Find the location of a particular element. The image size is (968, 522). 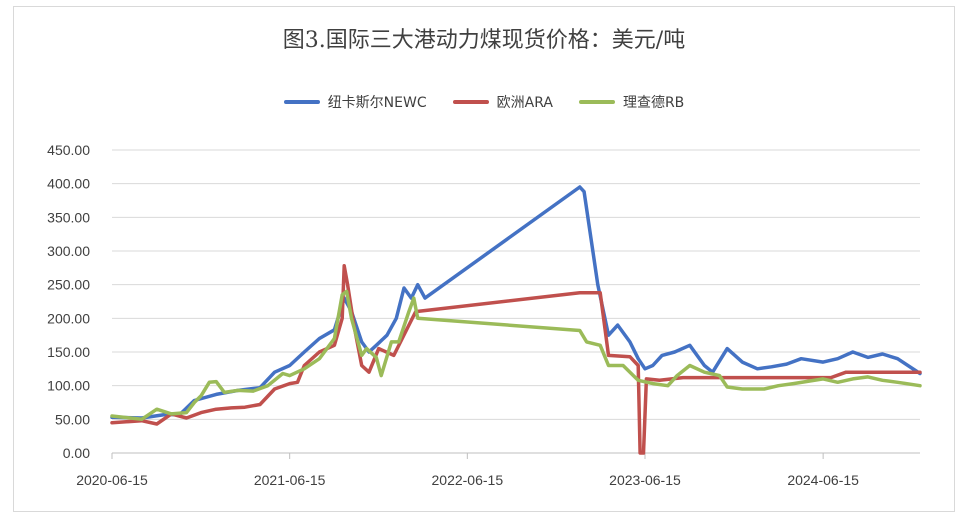

legend-swatch-newc is located at coordinates (301, 102).